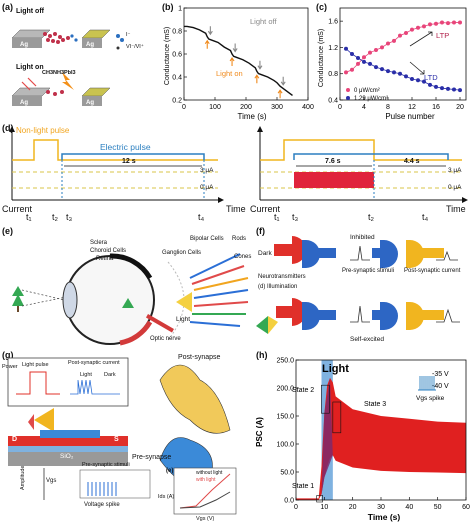  I want to click on label-current-left: Current, so click(17, 209).